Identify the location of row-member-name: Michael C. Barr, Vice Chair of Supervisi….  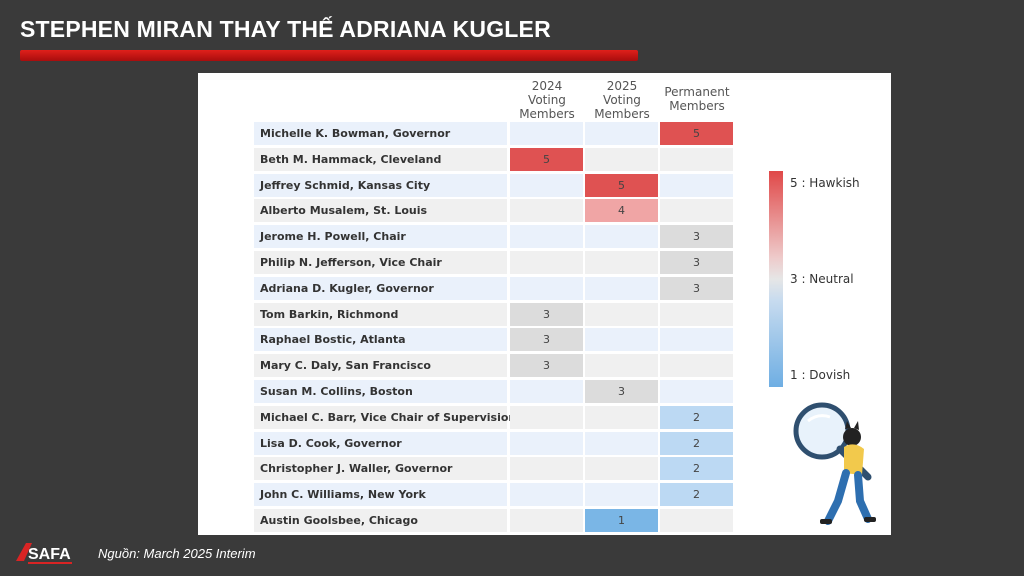
(385, 417).